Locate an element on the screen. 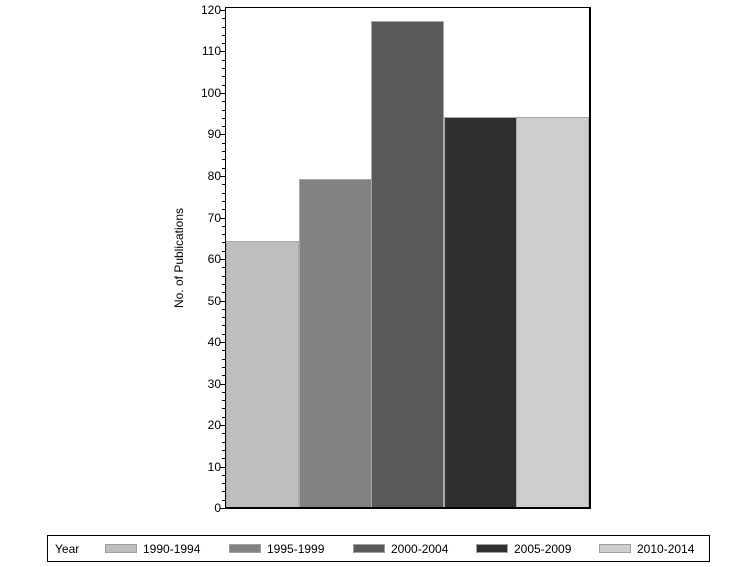  y-tick-label: 80 is located at coordinates (214, 176).